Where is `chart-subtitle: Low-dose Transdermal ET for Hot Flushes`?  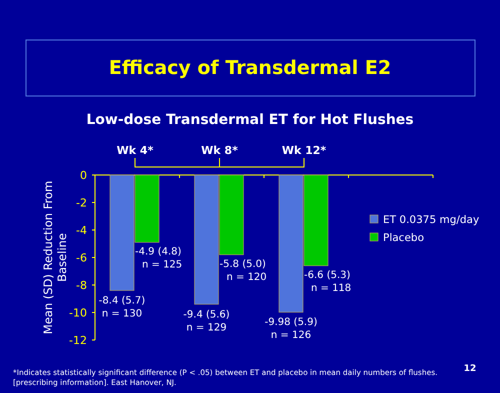
chart-subtitle: Low-dose Transdermal ET for Hot Flushes is located at coordinates (250, 120).